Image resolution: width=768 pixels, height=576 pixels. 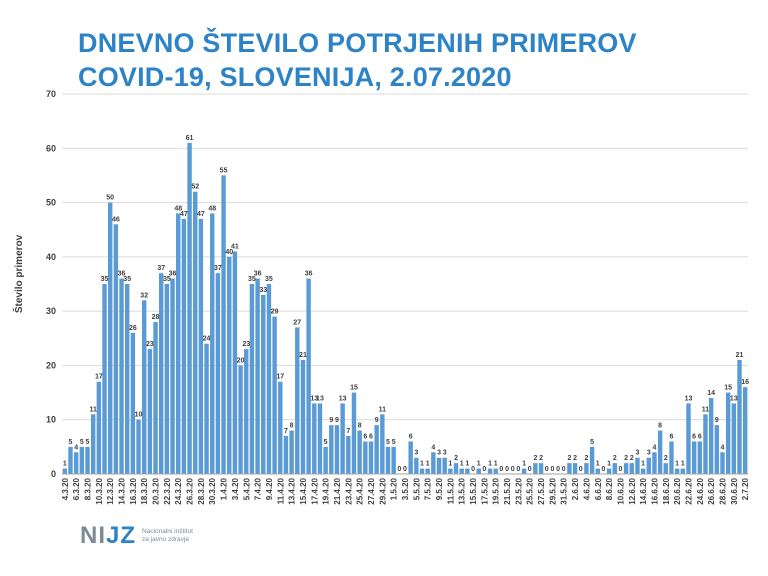 I want to click on data-label: 17, so click(x=280, y=377).